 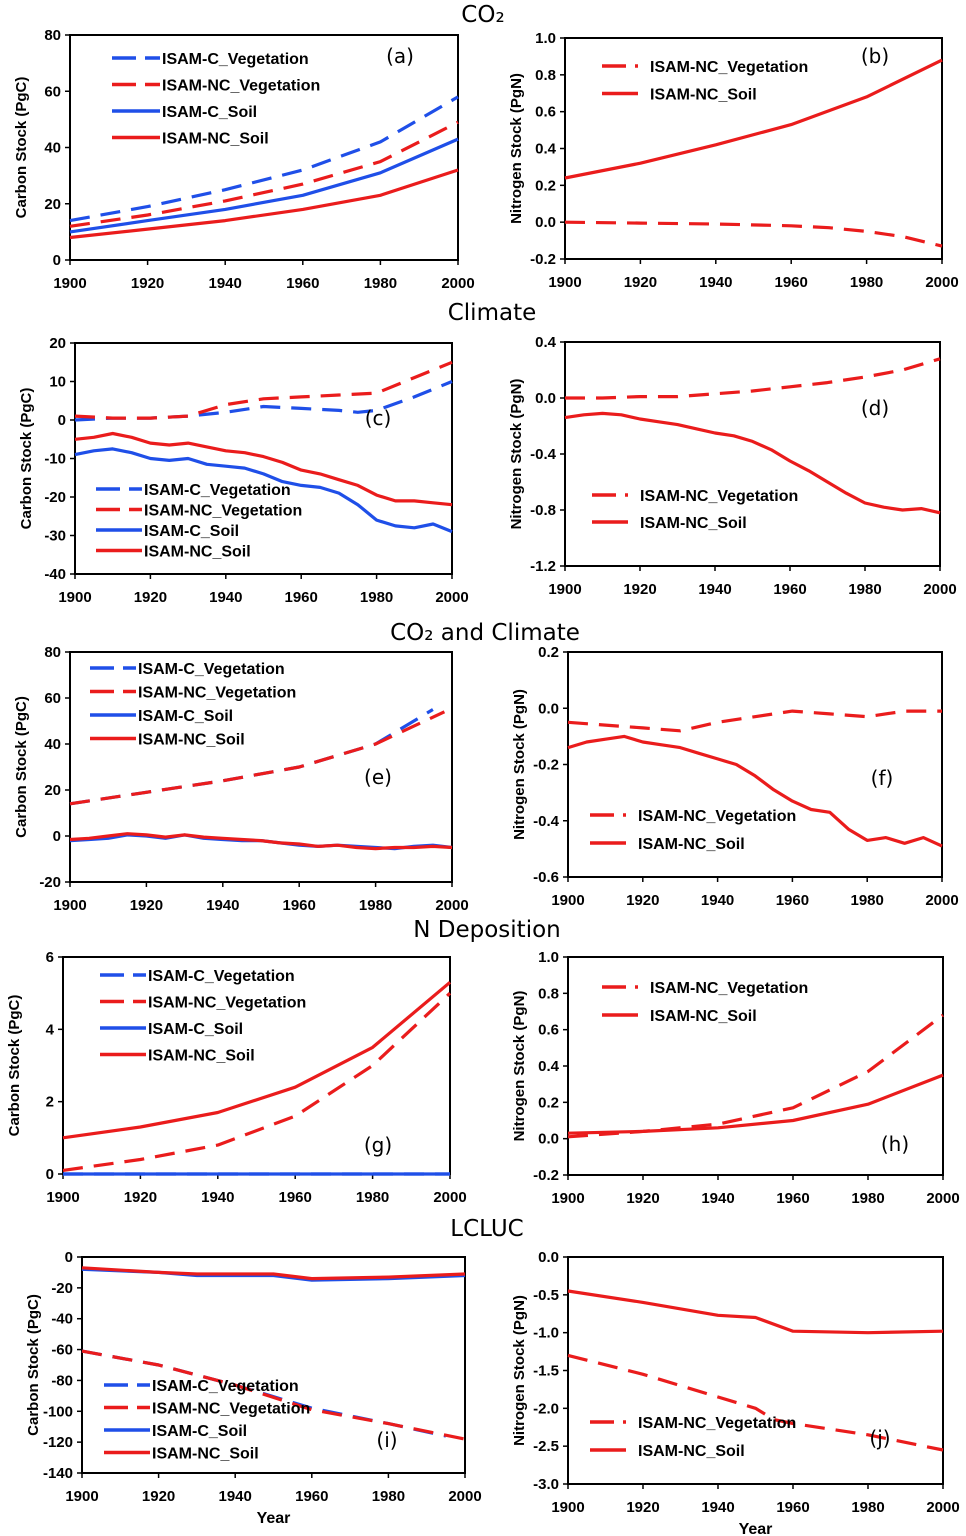 What do you see at coordinates (485, 633) in the screenshot?
I see `row-title-3: CO₂ and Climate` at bounding box center [485, 633].